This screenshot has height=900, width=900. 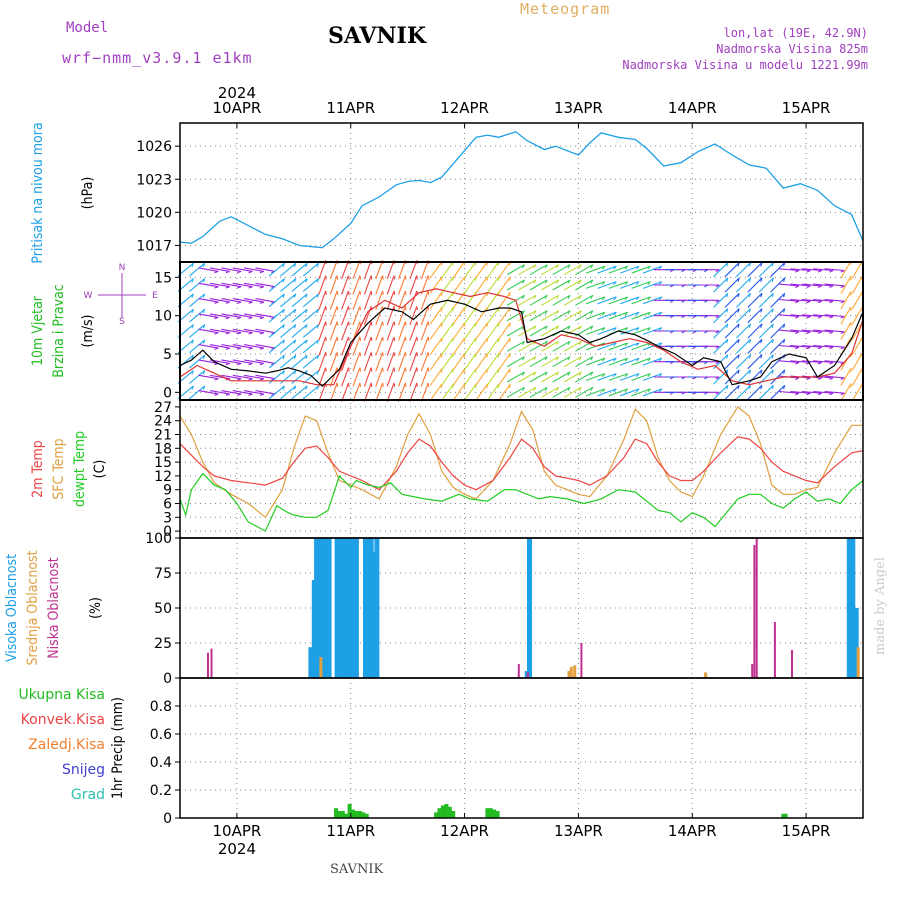 What do you see at coordinates (38, 469) in the screenshot?
I see `temp-axis-title-1: 2m Temp` at bounding box center [38, 469].